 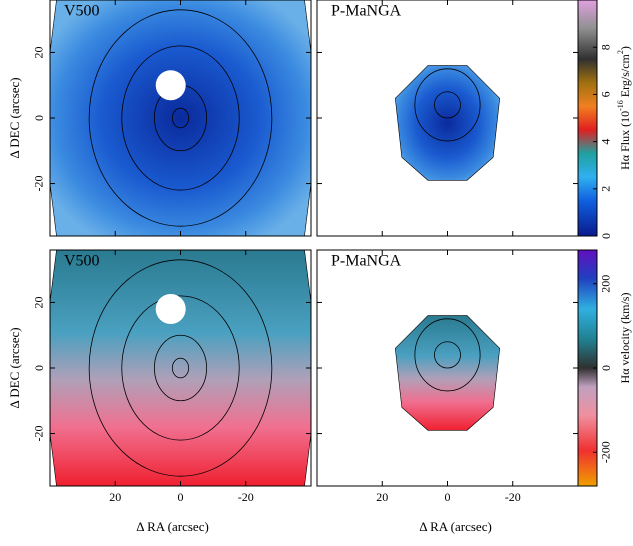 I want to click on colorbar-tick-label: 2, so click(x=606, y=189).